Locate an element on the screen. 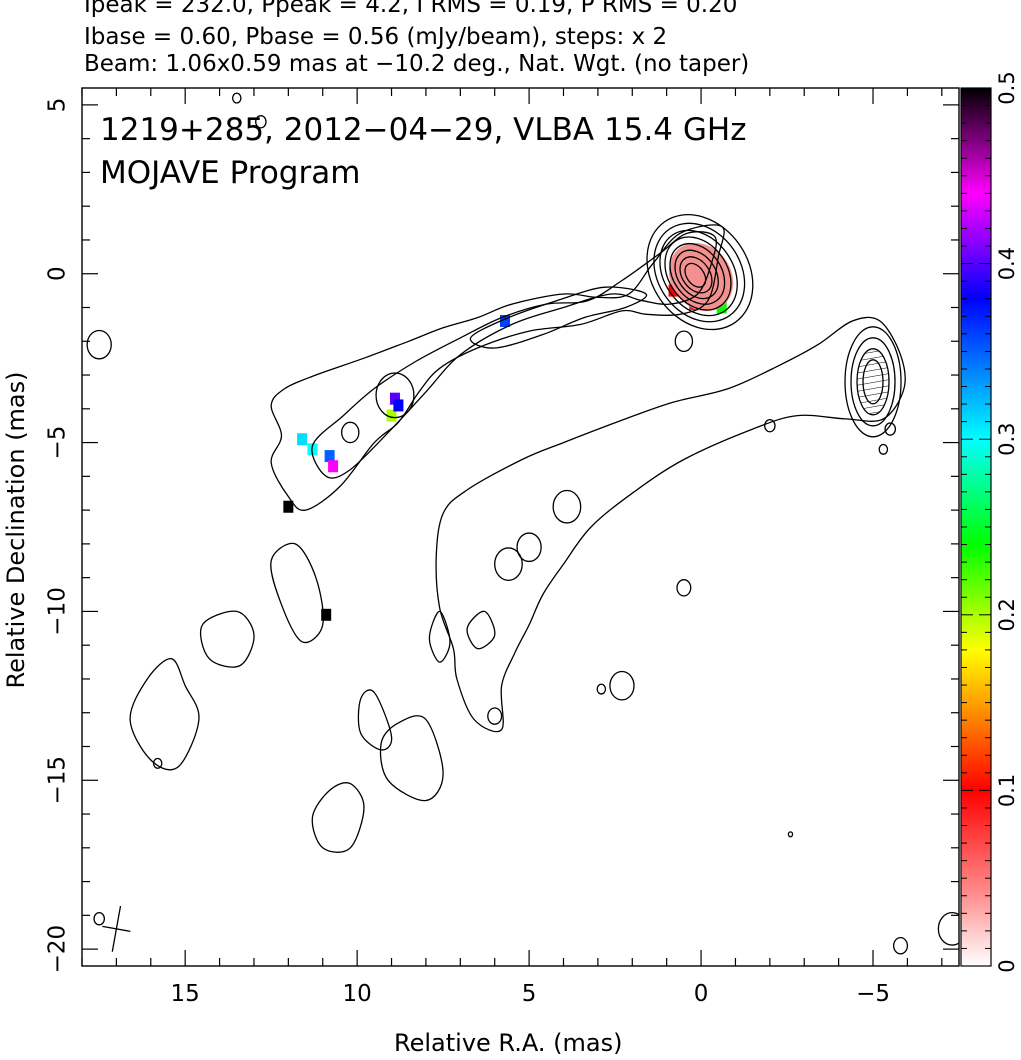 Image resolution: width=1021 pixels, height=1060 pixels. colorbar-tick-label: 0.4 is located at coordinates (1007, 263).